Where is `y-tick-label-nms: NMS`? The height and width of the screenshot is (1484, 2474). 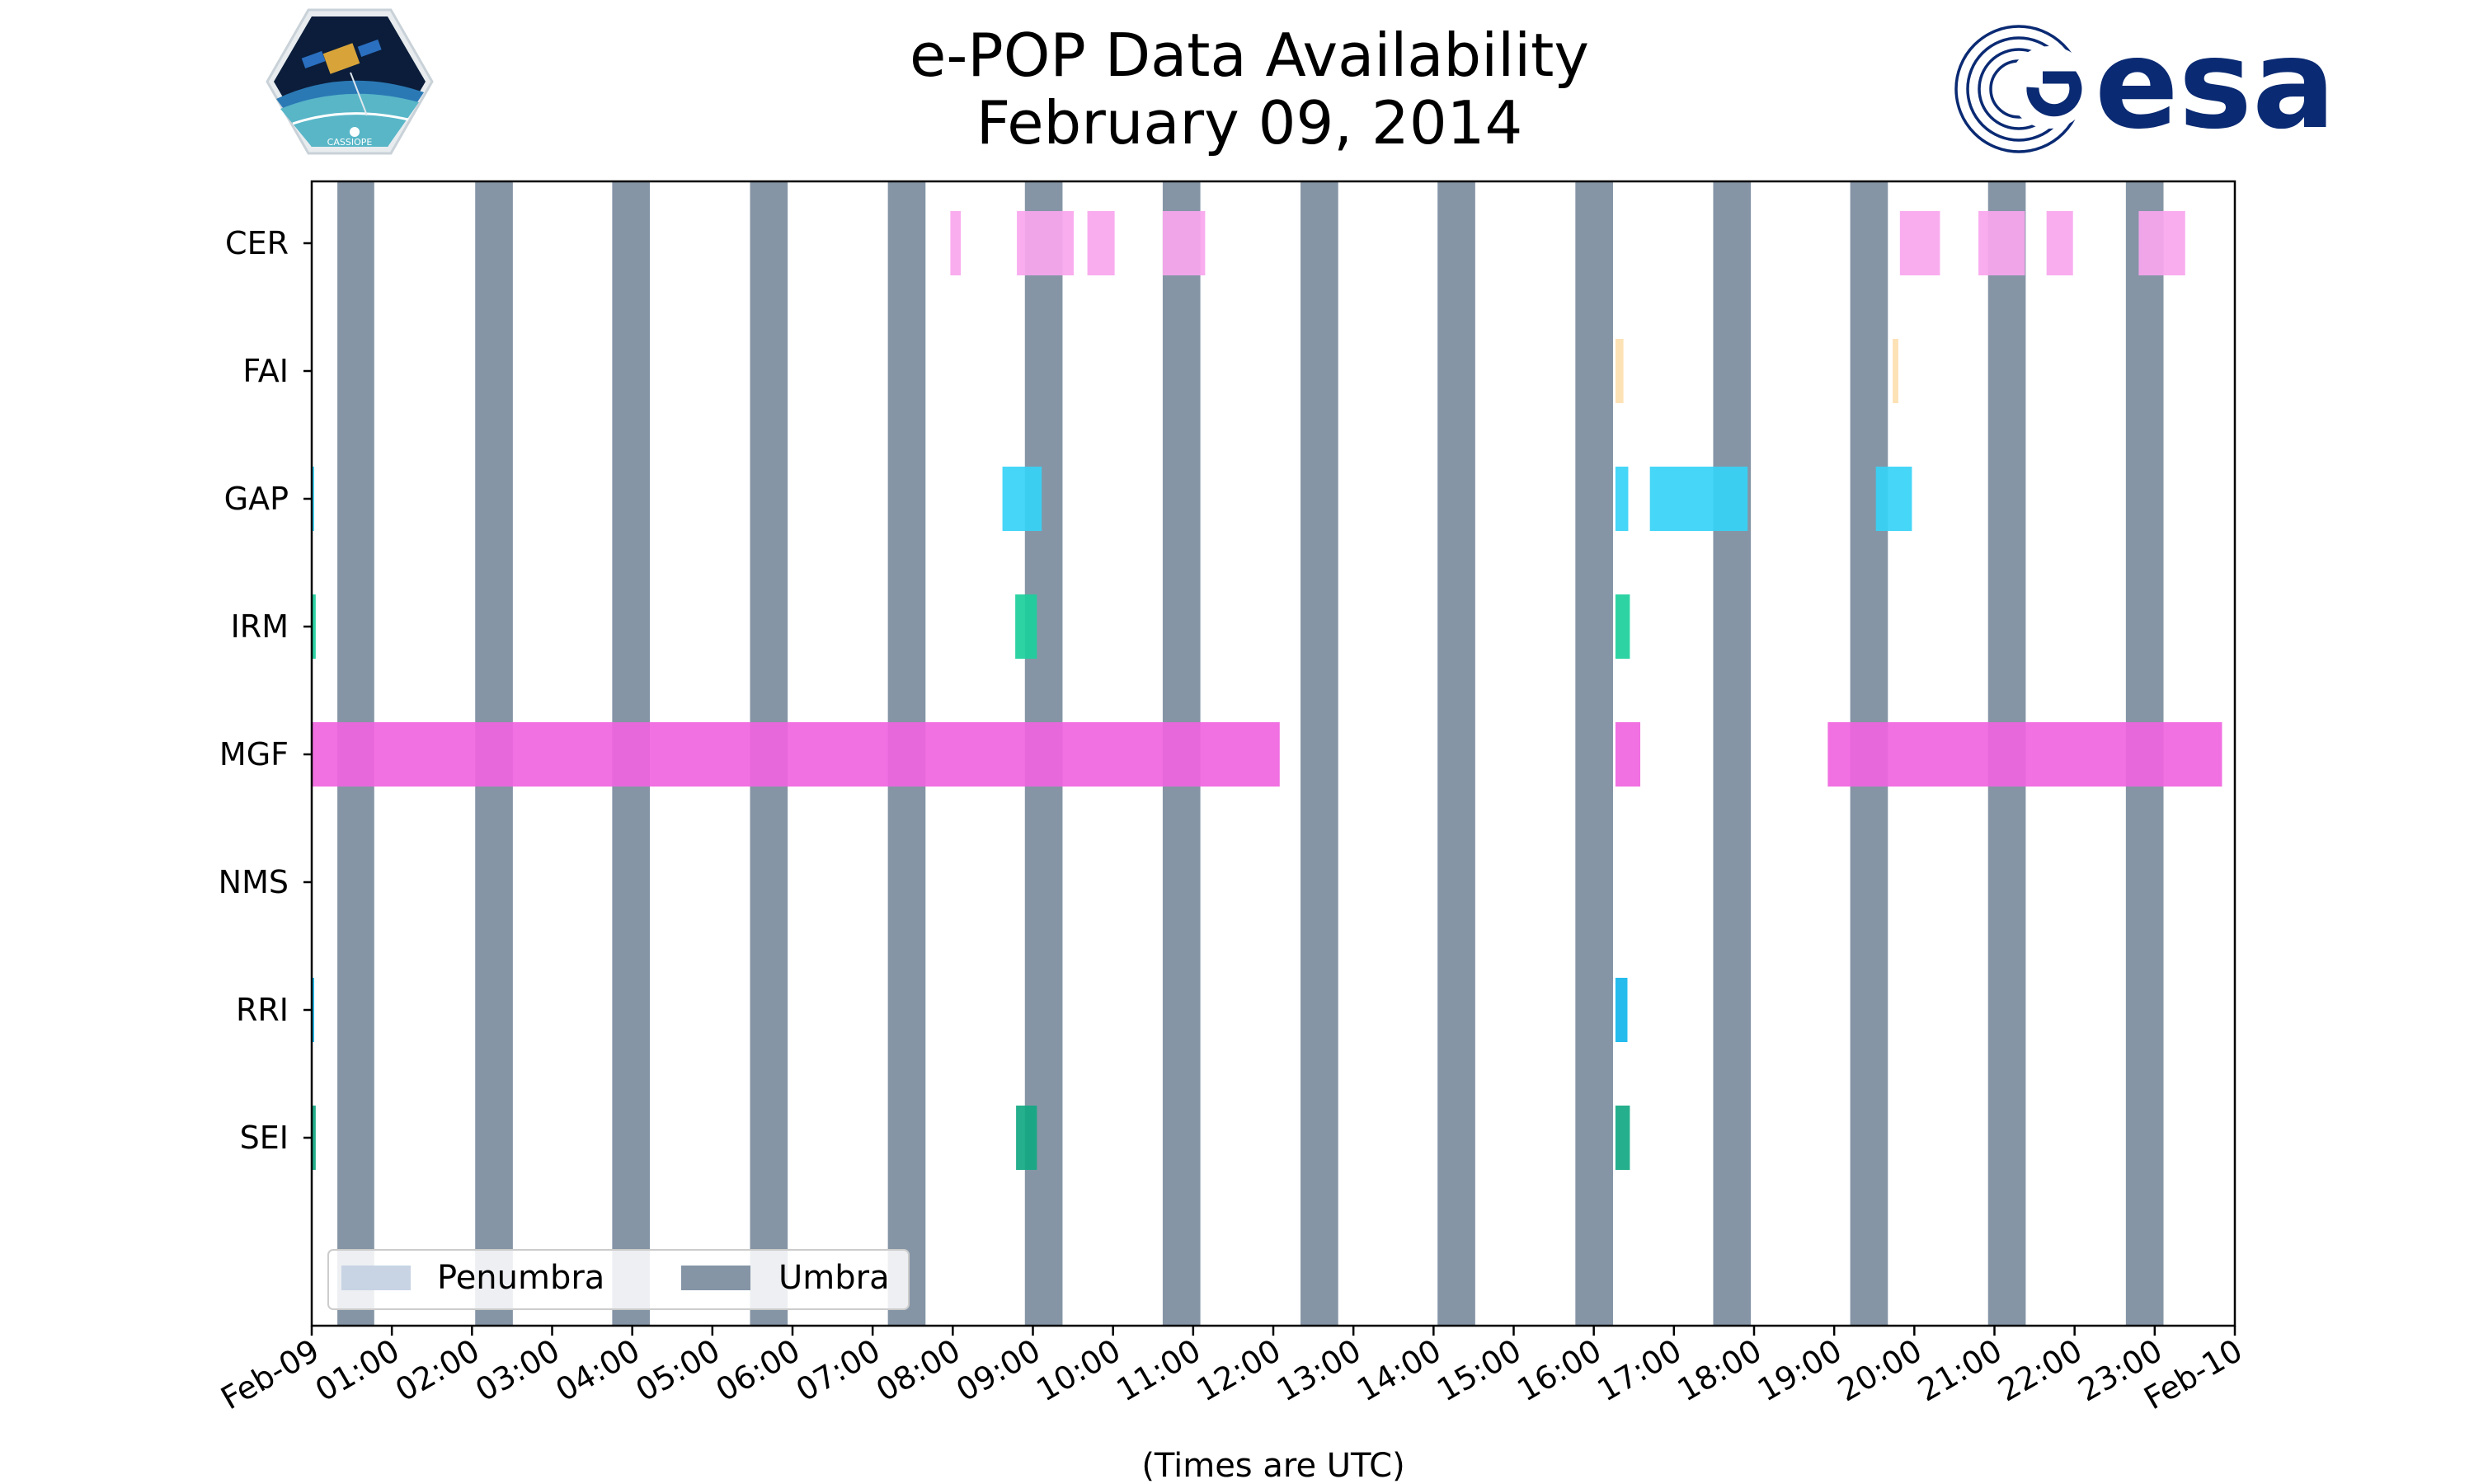 y-tick-label-nms: NMS is located at coordinates (254, 882).